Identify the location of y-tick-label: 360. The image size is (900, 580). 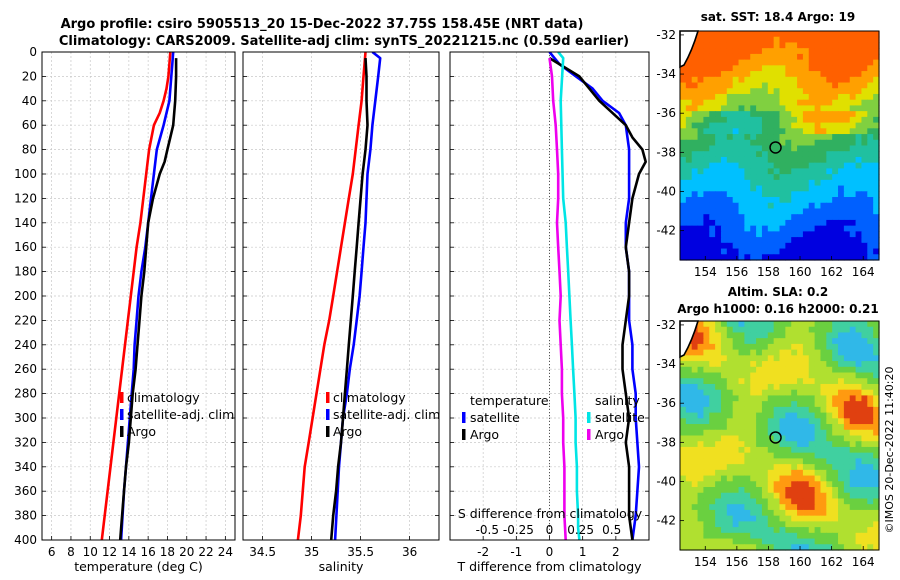
(25, 491).